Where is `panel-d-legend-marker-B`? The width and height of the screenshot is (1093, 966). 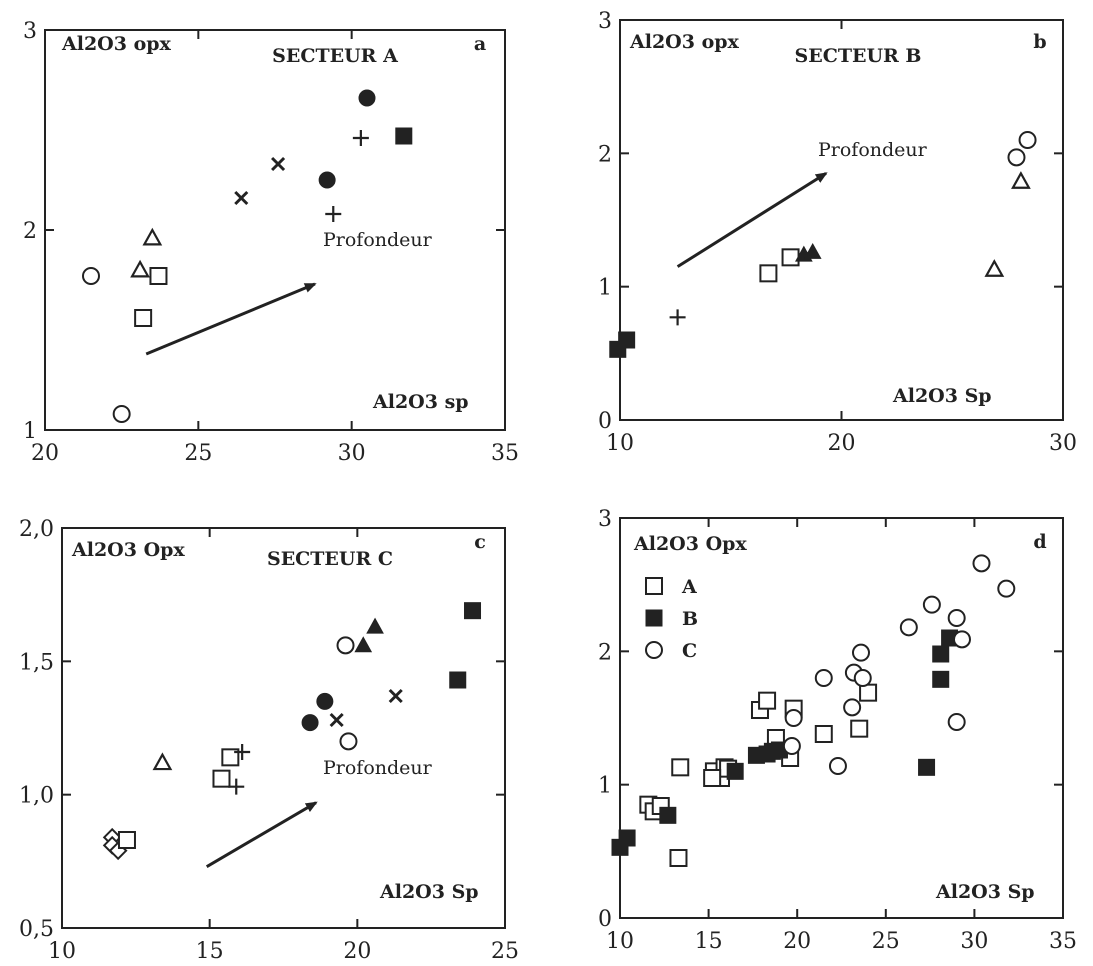 panel-d-legend-marker-B is located at coordinates (654, 618).